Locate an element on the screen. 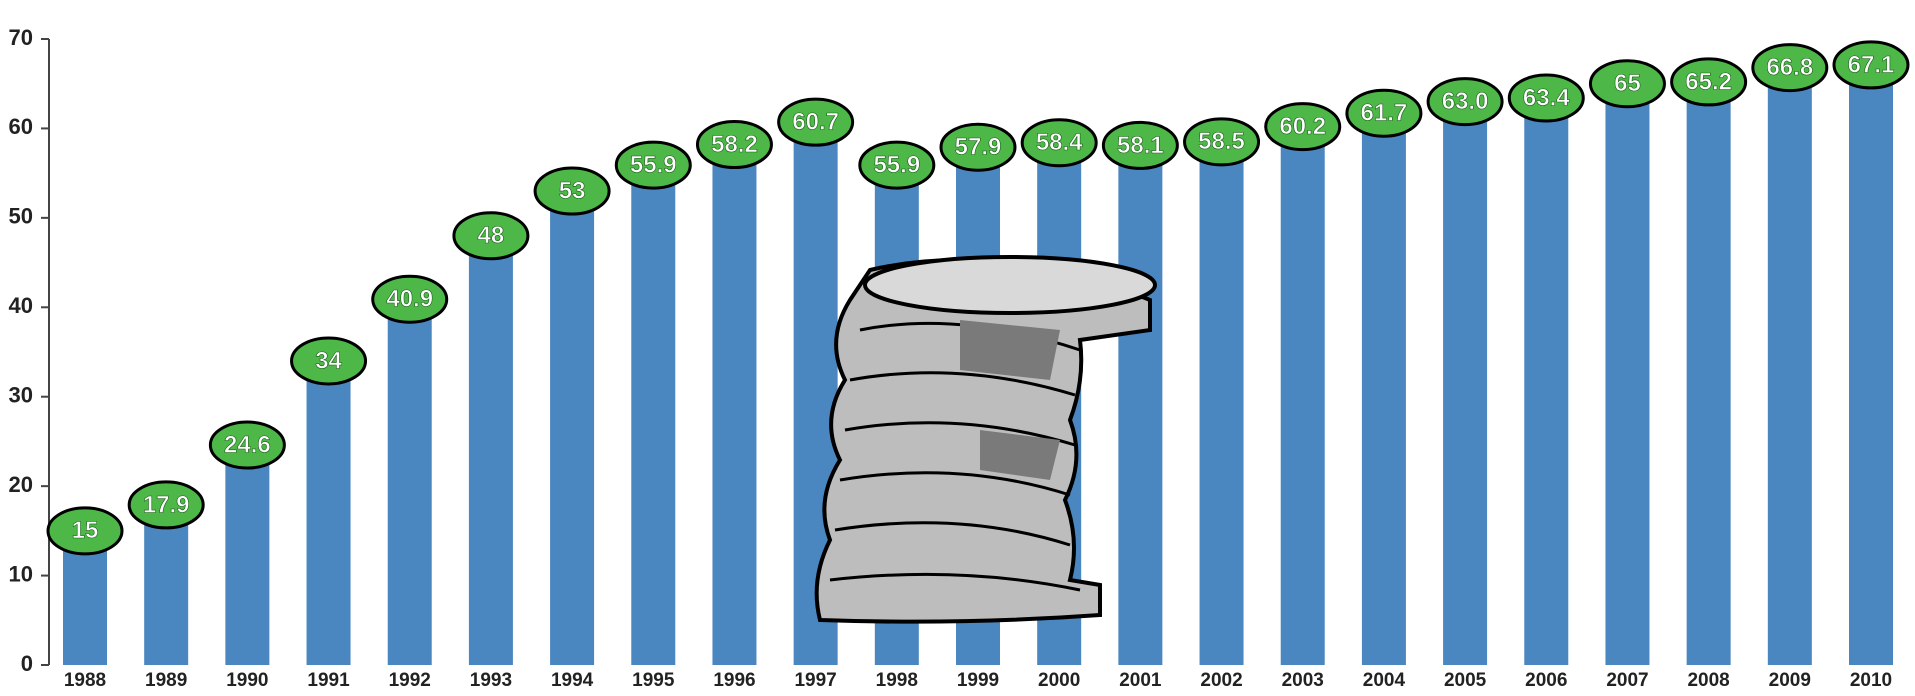  x-tick-label: 1989 is located at coordinates (166, 680).